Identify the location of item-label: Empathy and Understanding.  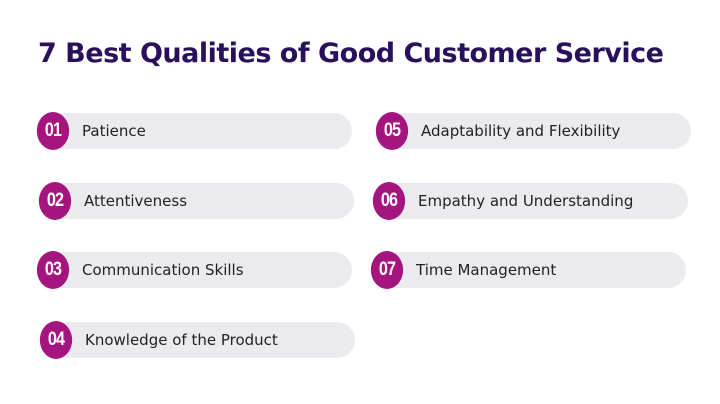
(526, 201).